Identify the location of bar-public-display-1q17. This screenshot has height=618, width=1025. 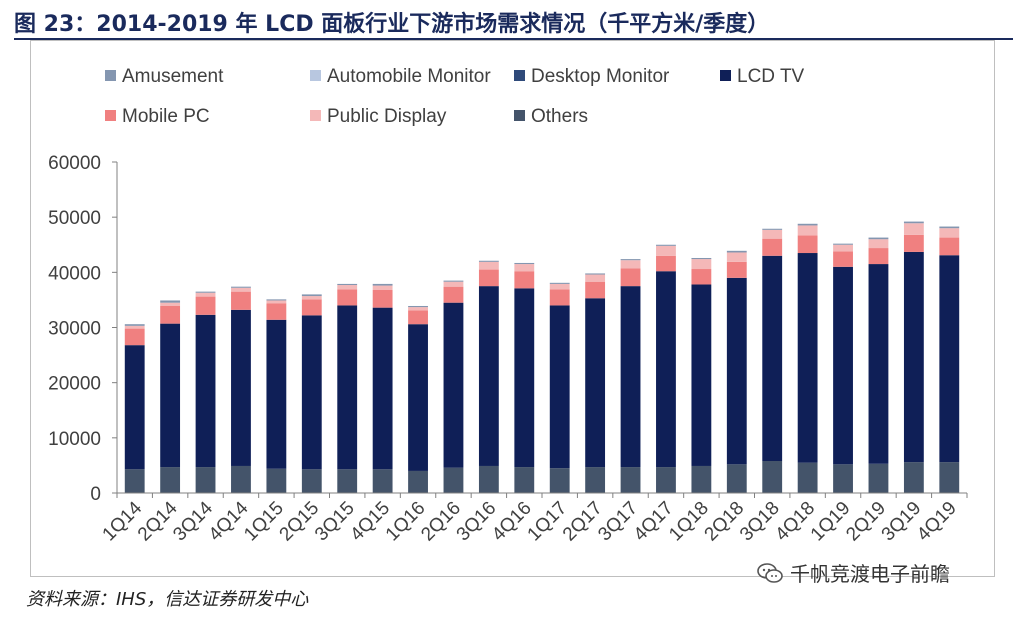
(559, 286).